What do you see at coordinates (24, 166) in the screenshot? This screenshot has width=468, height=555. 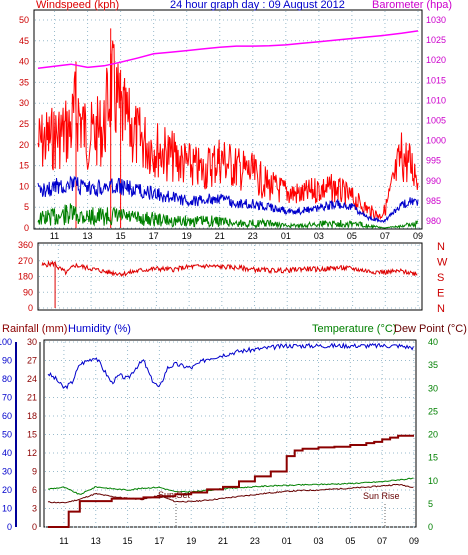 I see `wind-y-tick: 15` at bounding box center [24, 166].